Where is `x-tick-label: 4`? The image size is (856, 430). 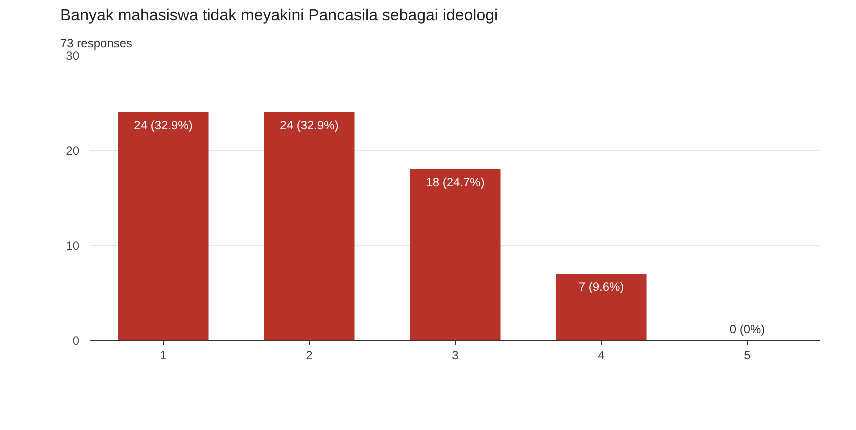 x-tick-label: 4 is located at coordinates (602, 355).